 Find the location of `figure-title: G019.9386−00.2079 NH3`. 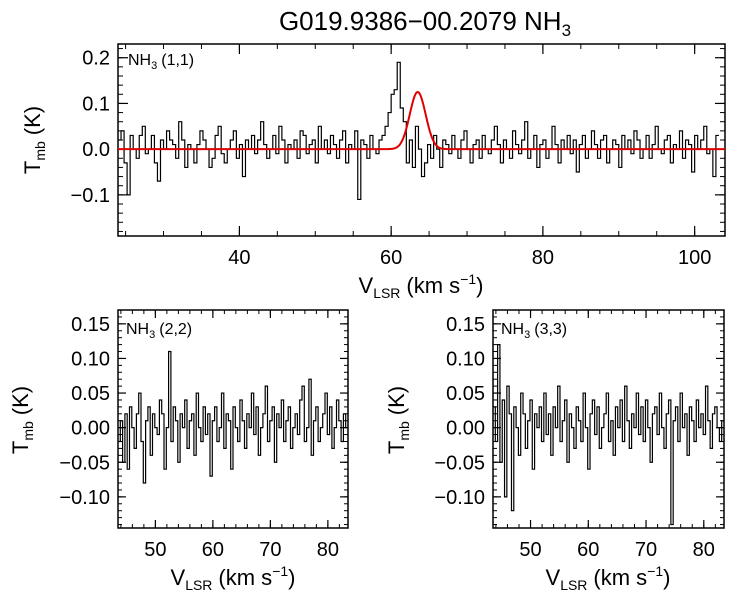

figure-title: G019.9386−00.2079 NH3 is located at coordinates (425, 23).